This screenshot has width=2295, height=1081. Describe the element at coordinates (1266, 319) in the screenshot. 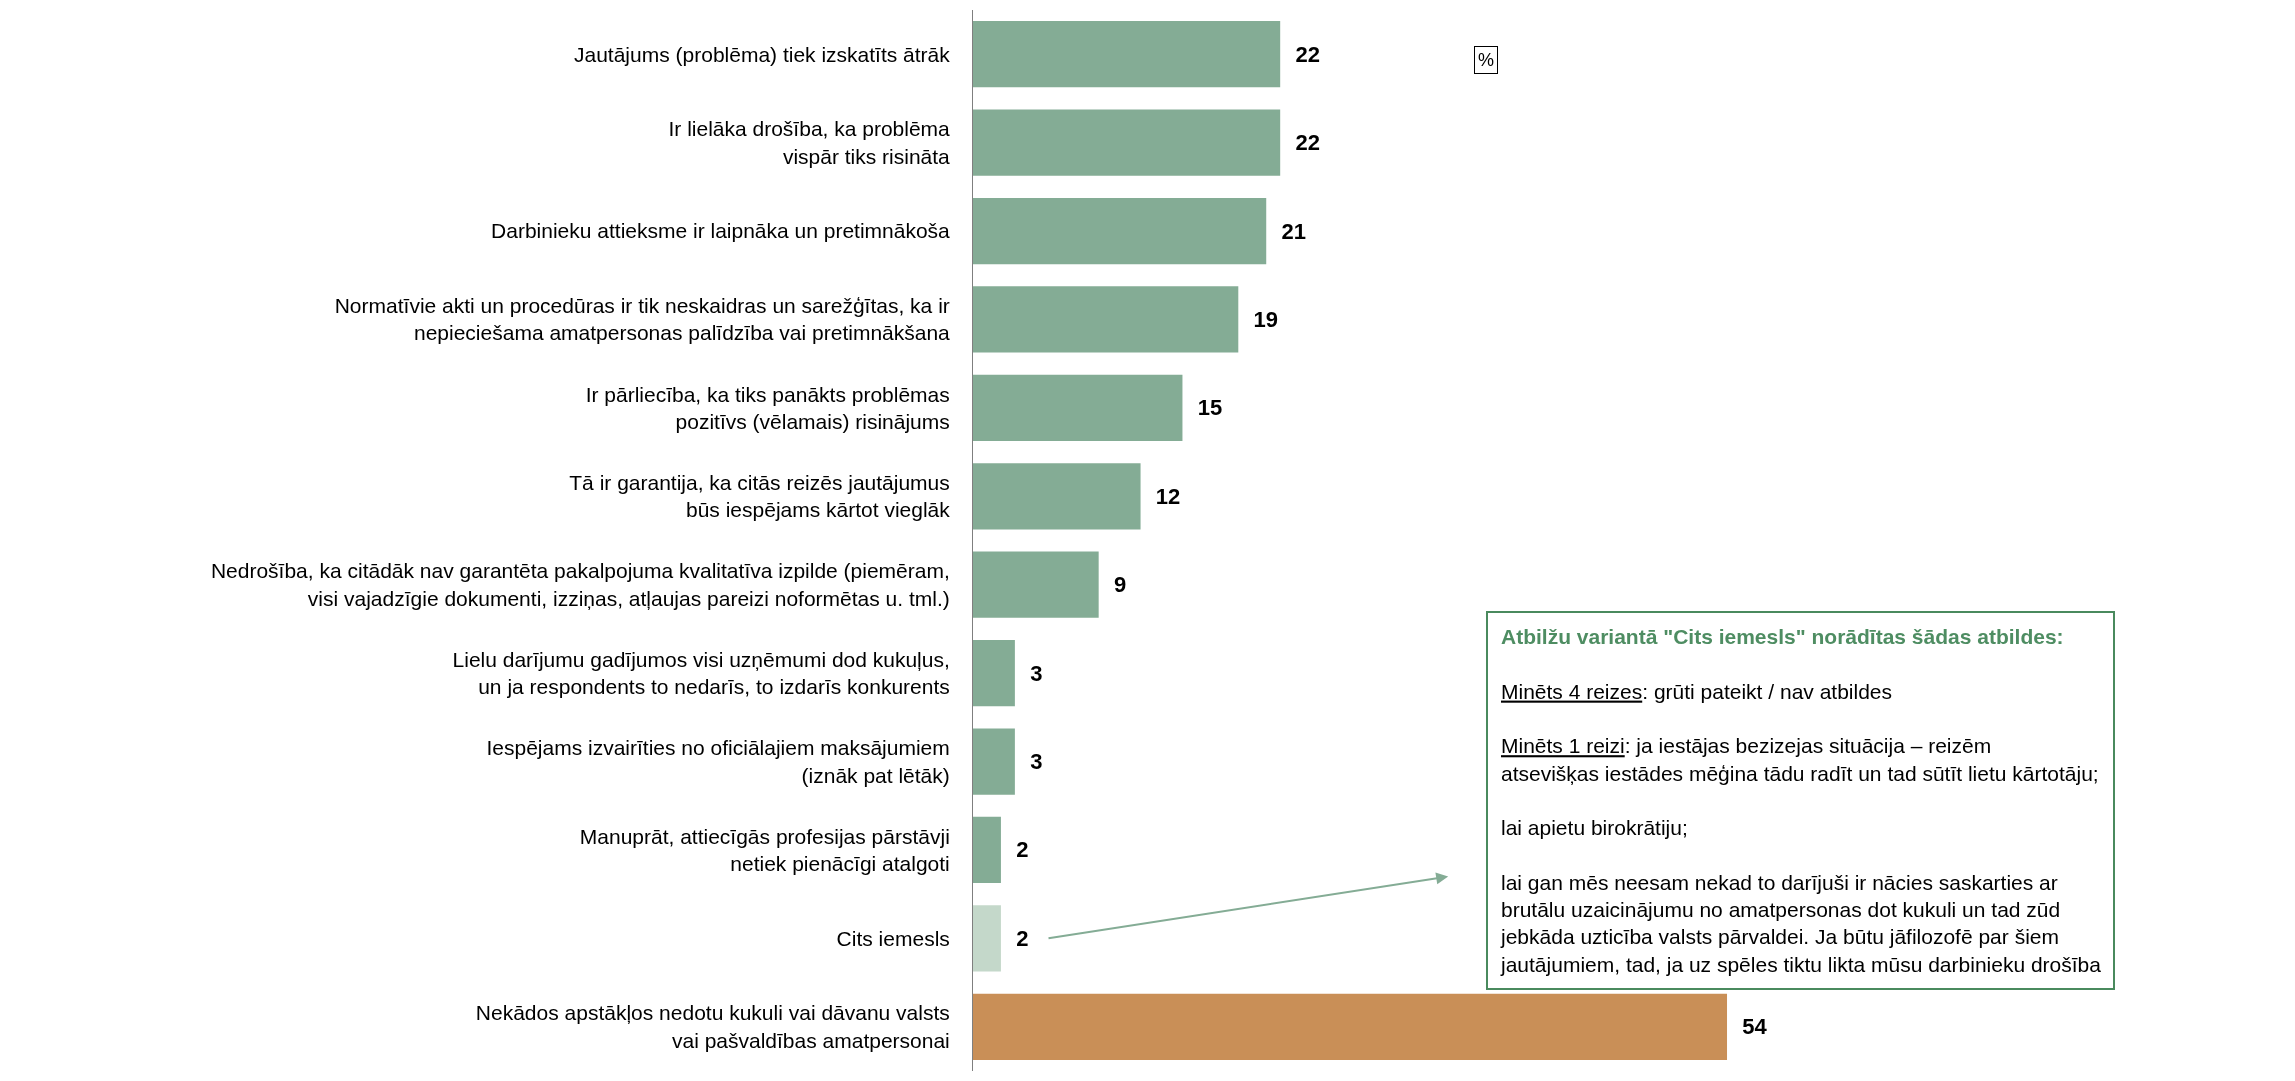

I see `data-label: 19` at that location.